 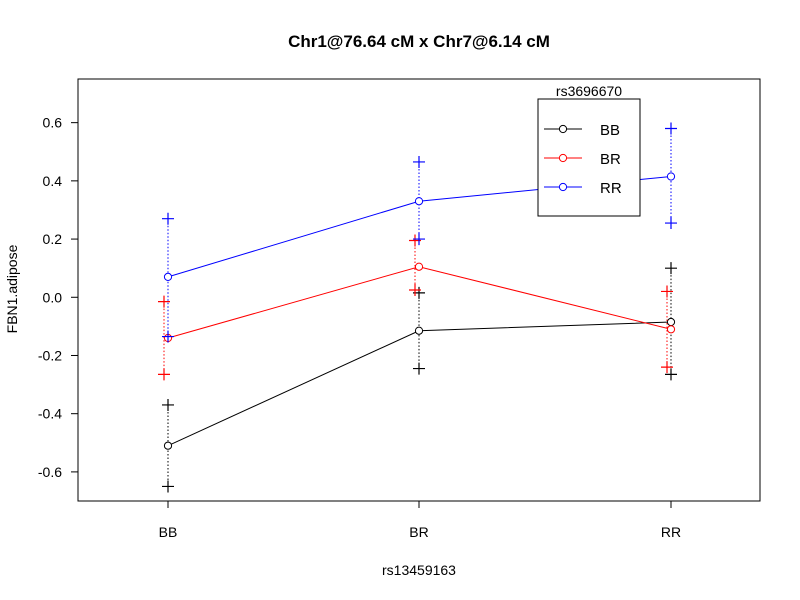 I want to click on y-axis-label: FBN1.adipose, so click(x=12, y=288).